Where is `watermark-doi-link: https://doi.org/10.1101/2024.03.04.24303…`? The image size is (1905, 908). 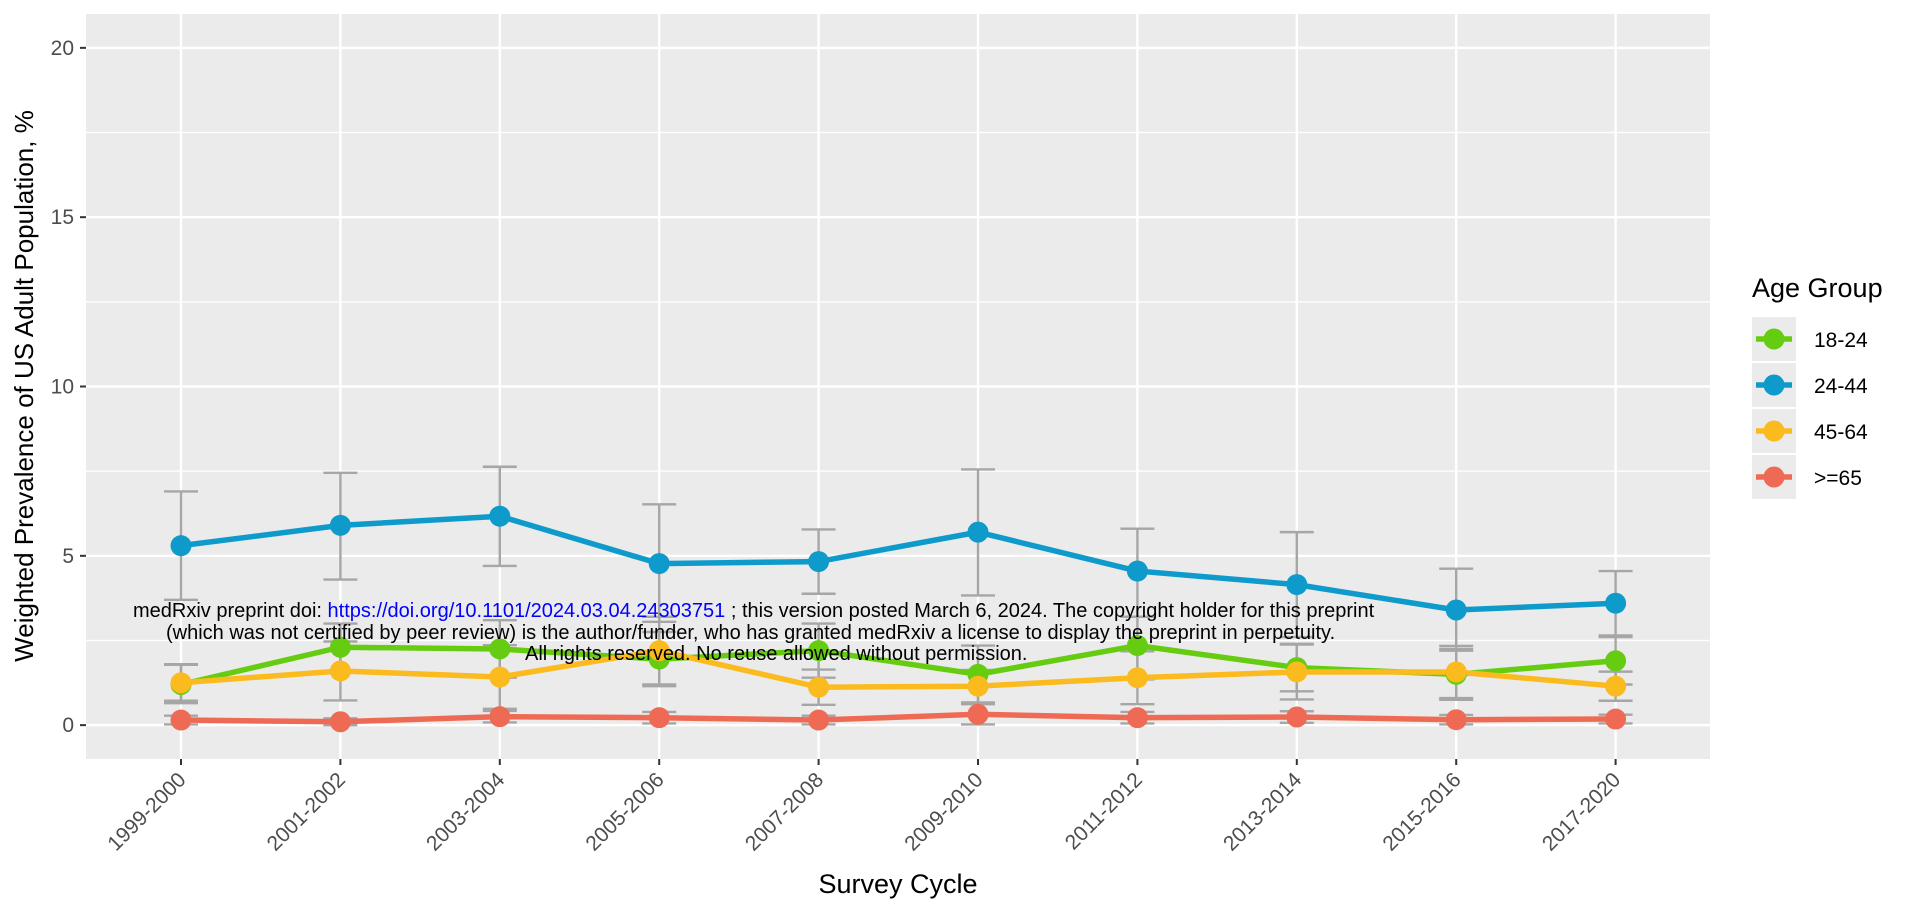
watermark-doi-link: https://doi.org/10.1101/2024.03.04.24303… is located at coordinates (527, 611).